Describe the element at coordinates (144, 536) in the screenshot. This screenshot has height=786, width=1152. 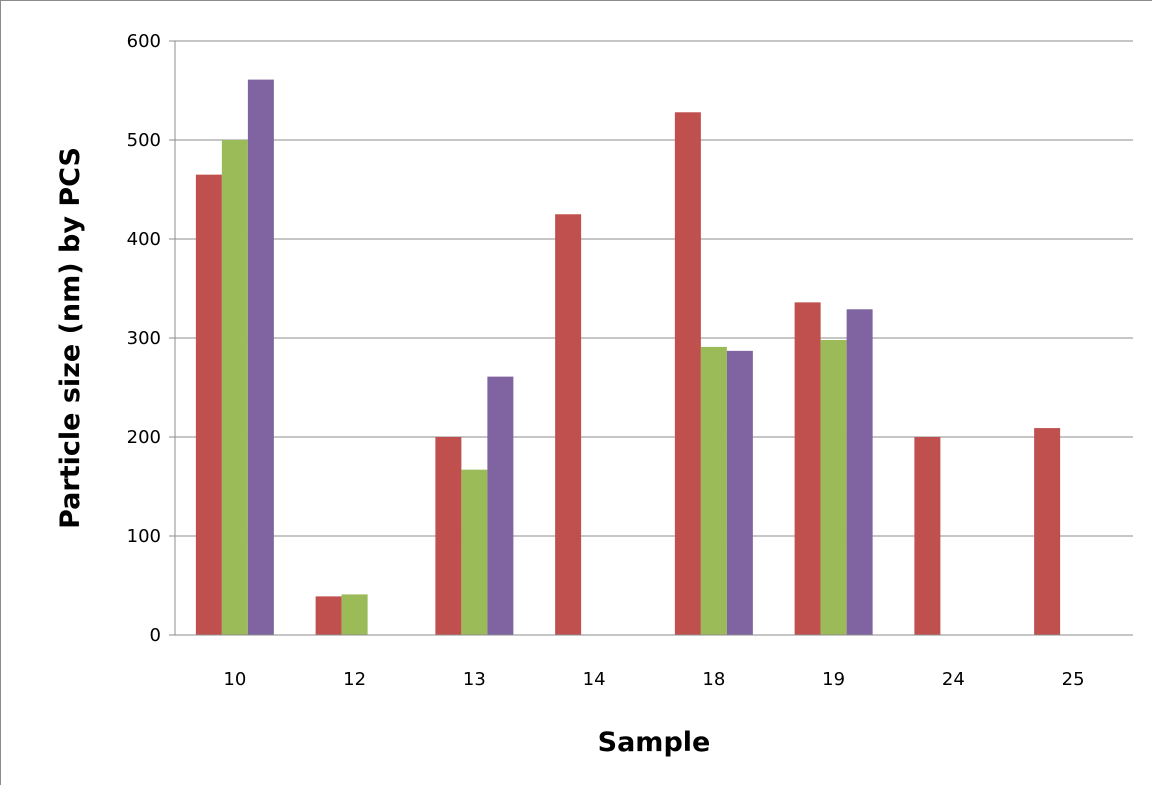
I see `y-tick-label: 100` at that location.